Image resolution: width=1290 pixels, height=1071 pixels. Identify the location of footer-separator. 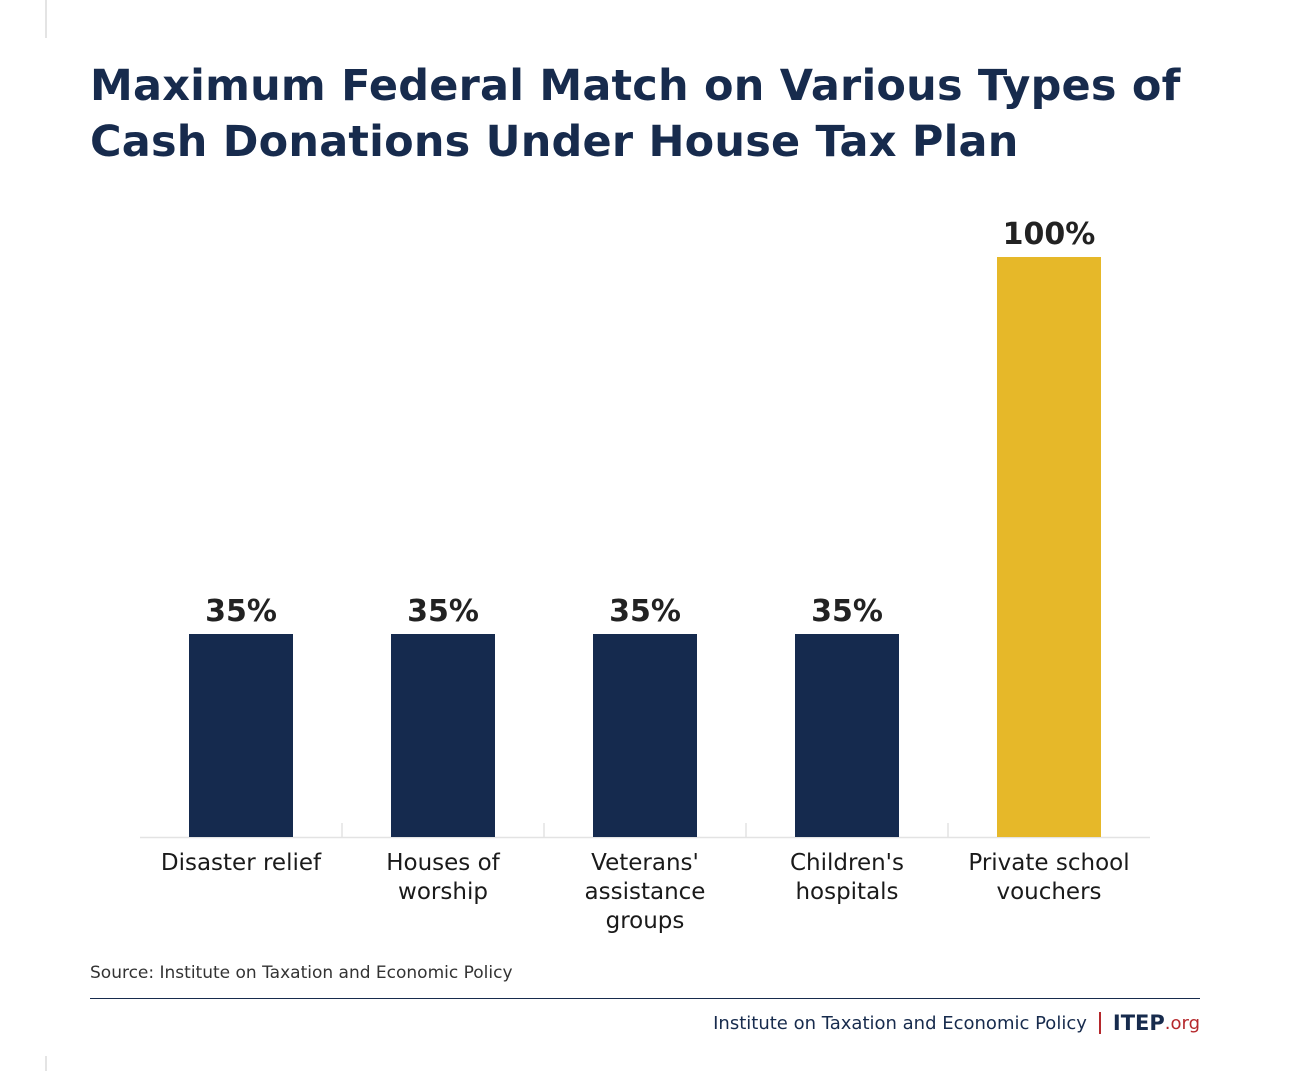
(1099, 1023).